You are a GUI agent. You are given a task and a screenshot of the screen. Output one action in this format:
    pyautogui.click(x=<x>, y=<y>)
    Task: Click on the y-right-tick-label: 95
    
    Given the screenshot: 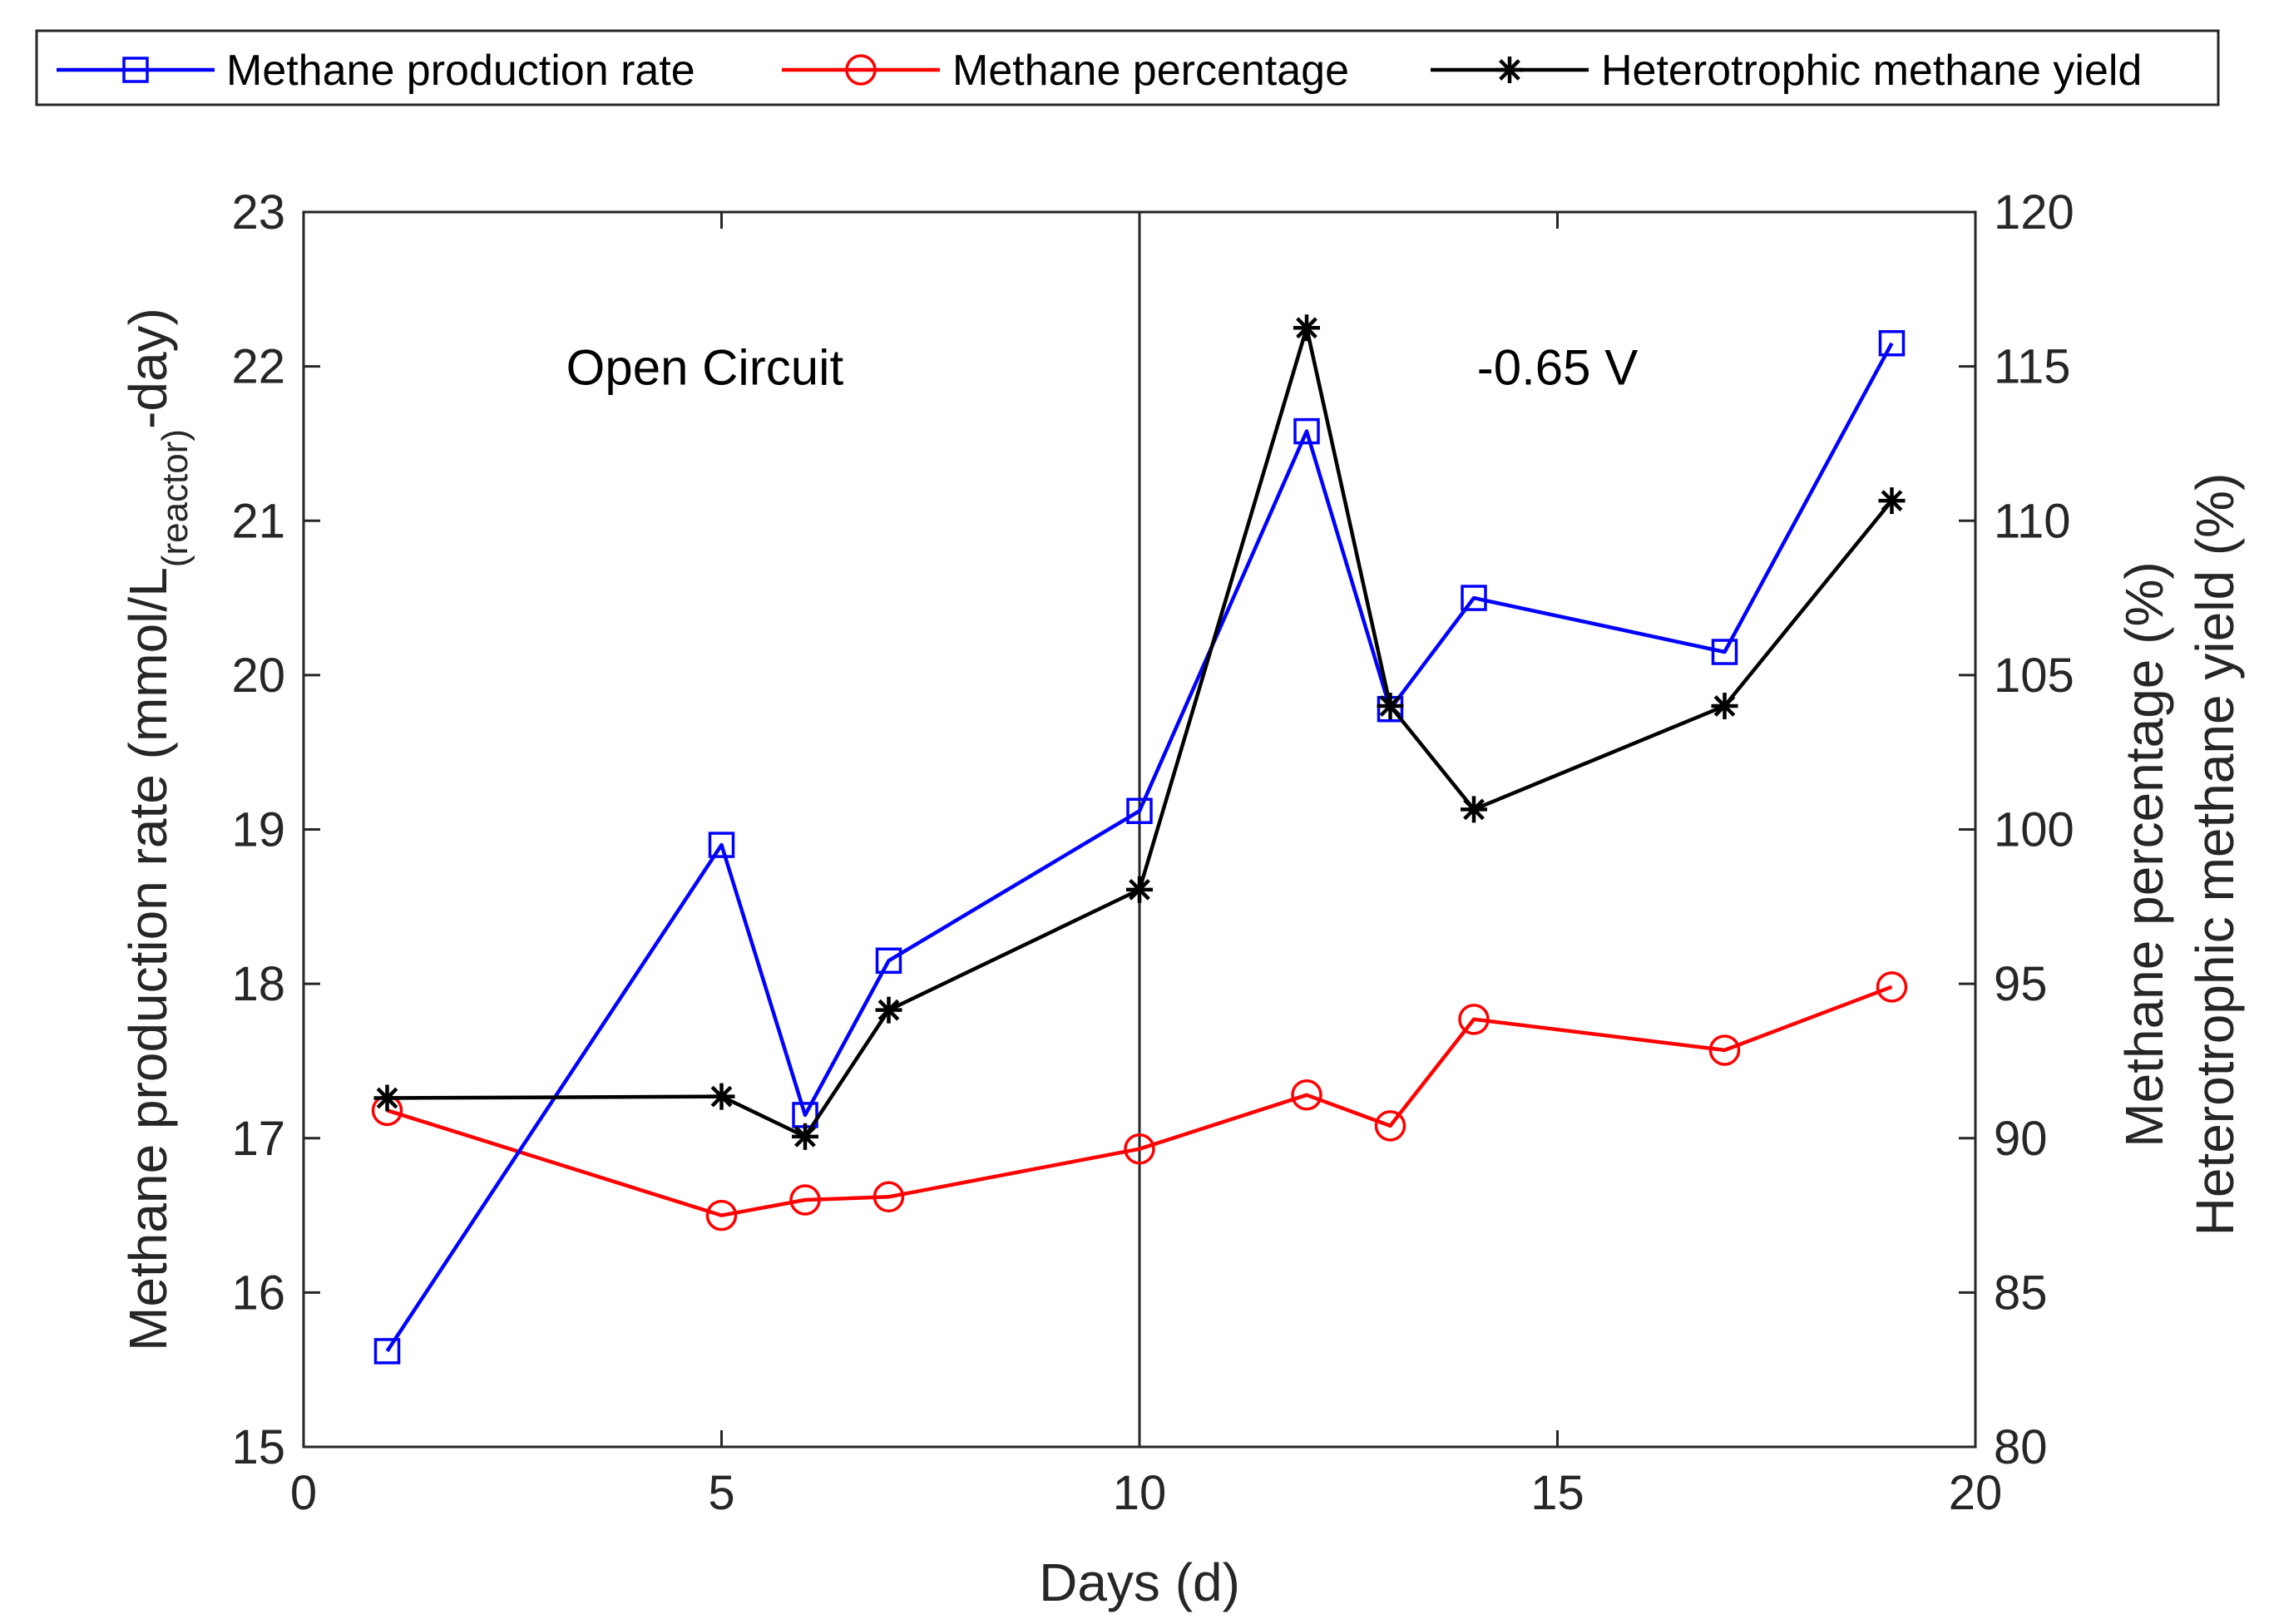 What is the action you would take?
    pyautogui.click(x=2021, y=984)
    